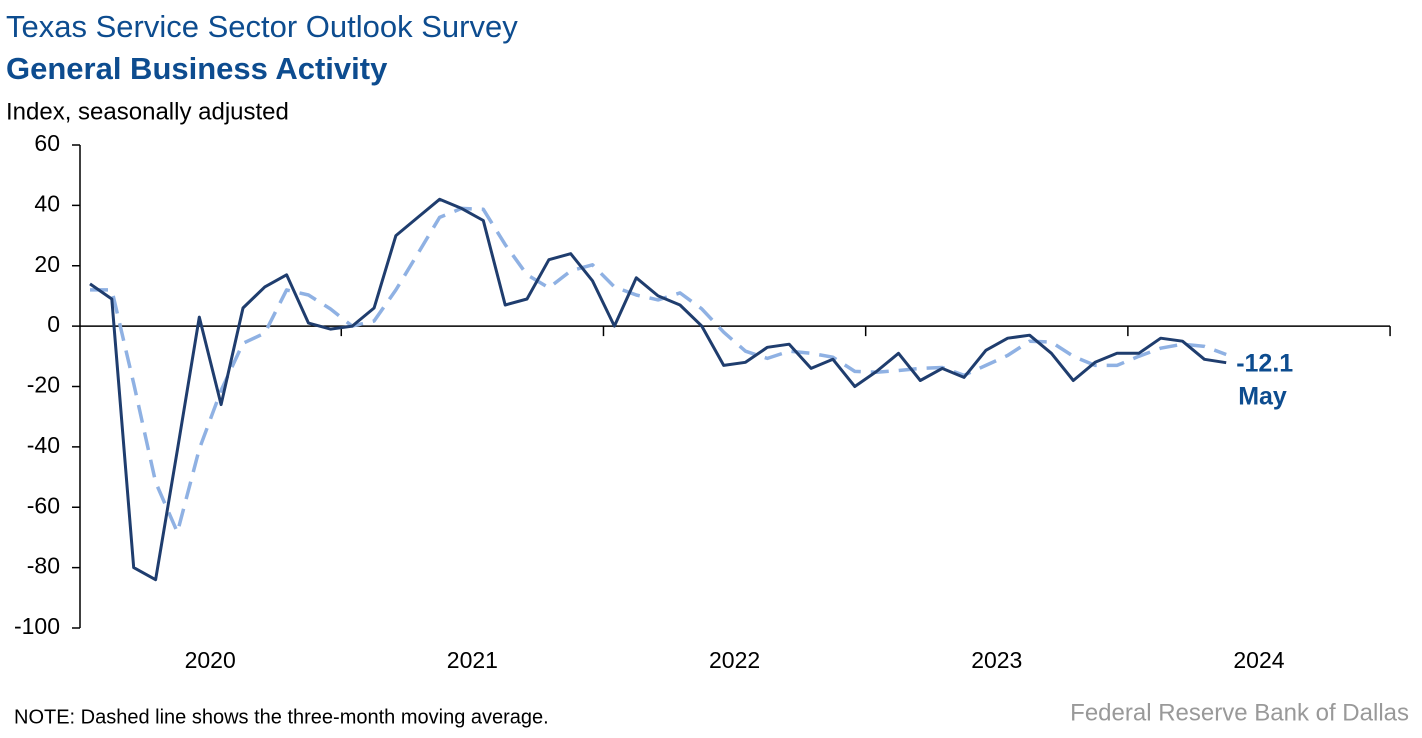  I want to click on x-tick-label: 2021, so click(472, 660).